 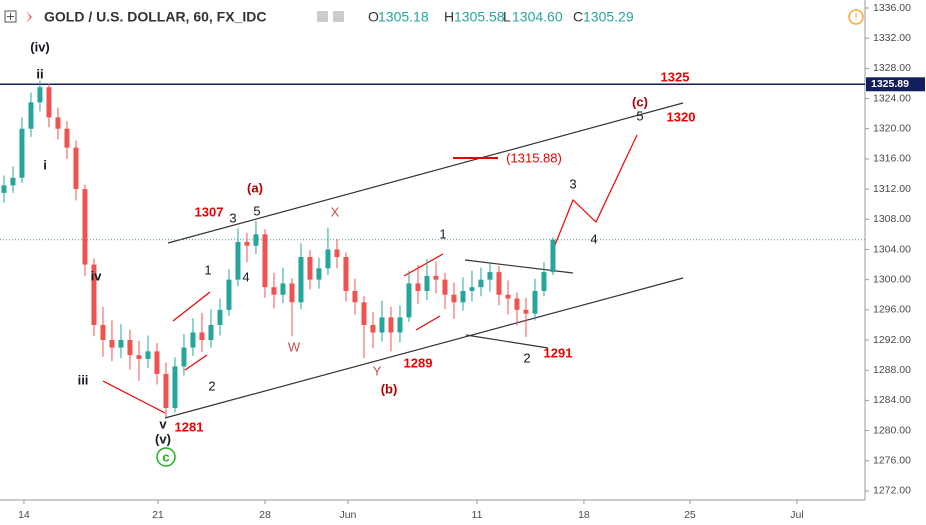 I want to click on alert-icon, so click(x=856, y=17).